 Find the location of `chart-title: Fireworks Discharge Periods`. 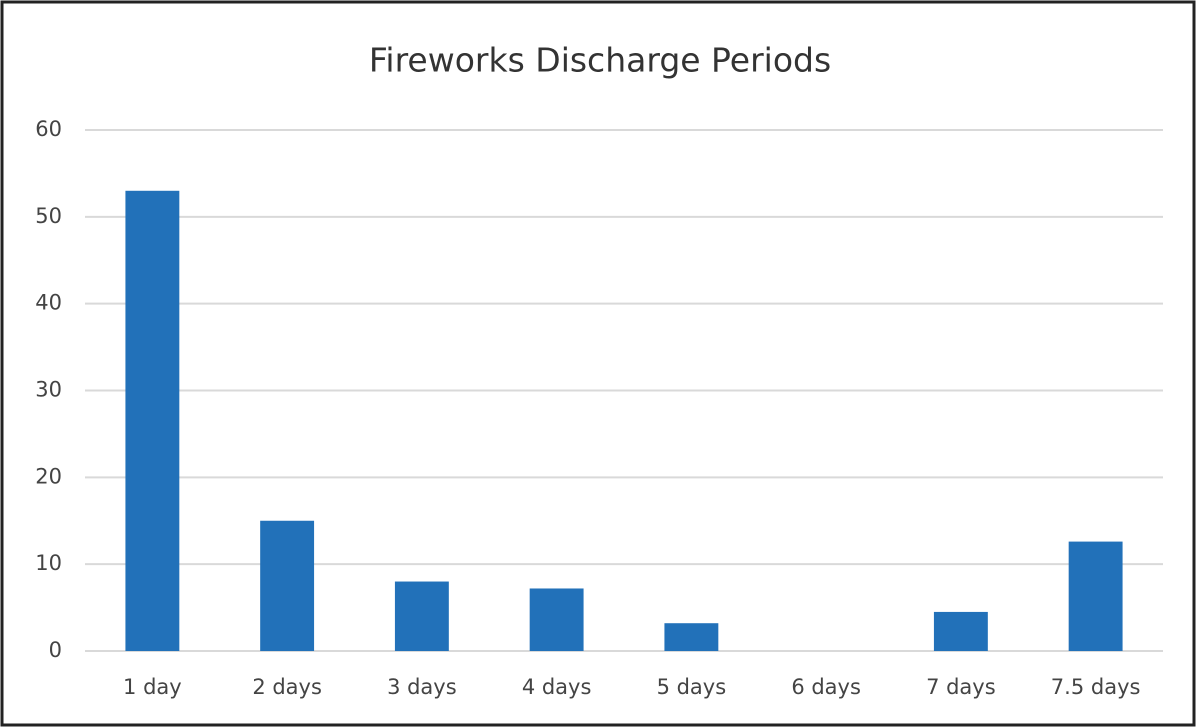

chart-title: Fireworks Discharge Periods is located at coordinates (600, 60).